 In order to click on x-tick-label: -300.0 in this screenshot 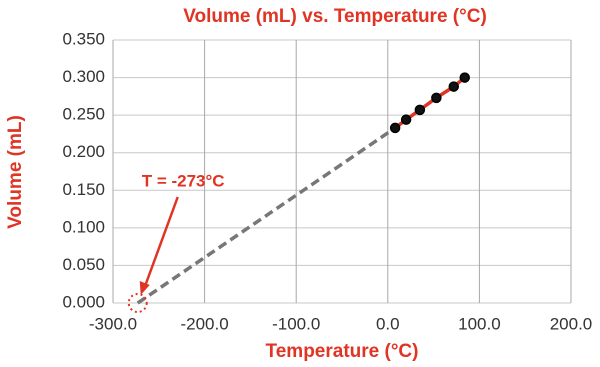, I will do `click(113, 323)`.